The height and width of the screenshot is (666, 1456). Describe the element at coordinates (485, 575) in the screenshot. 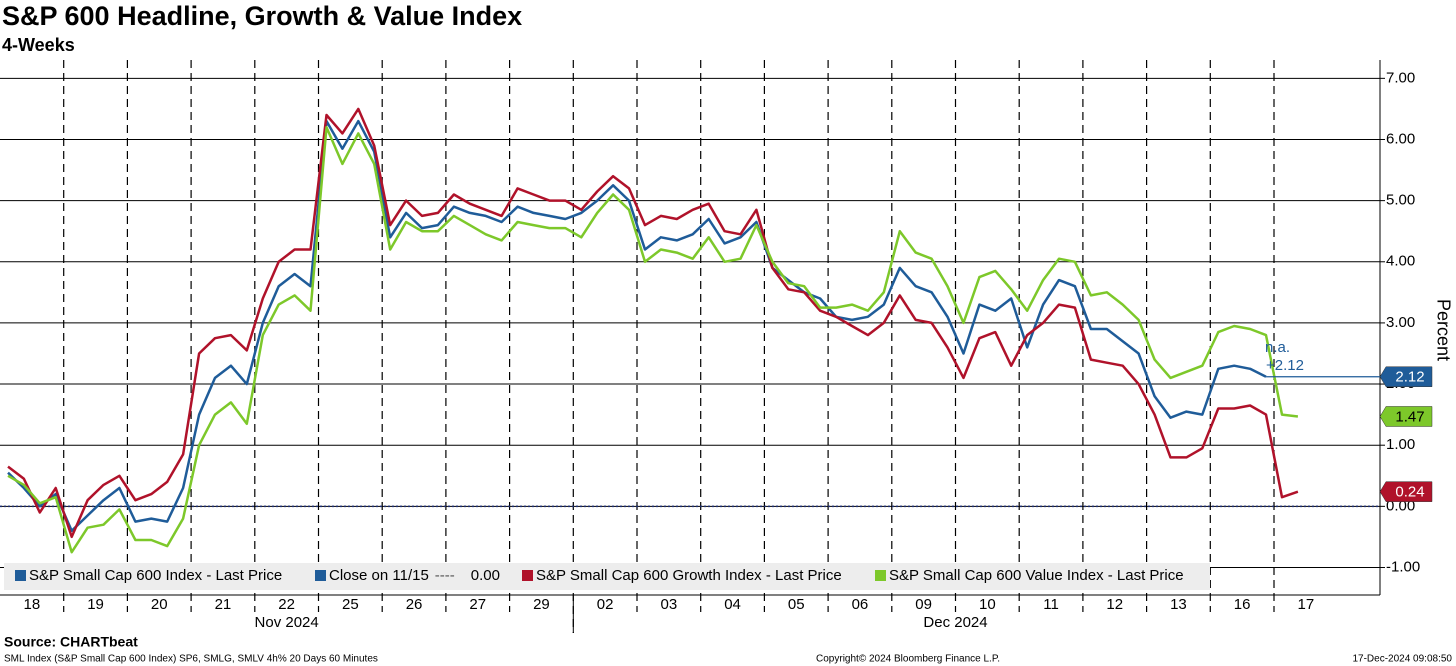

I see `legend-value: 0.00` at that location.